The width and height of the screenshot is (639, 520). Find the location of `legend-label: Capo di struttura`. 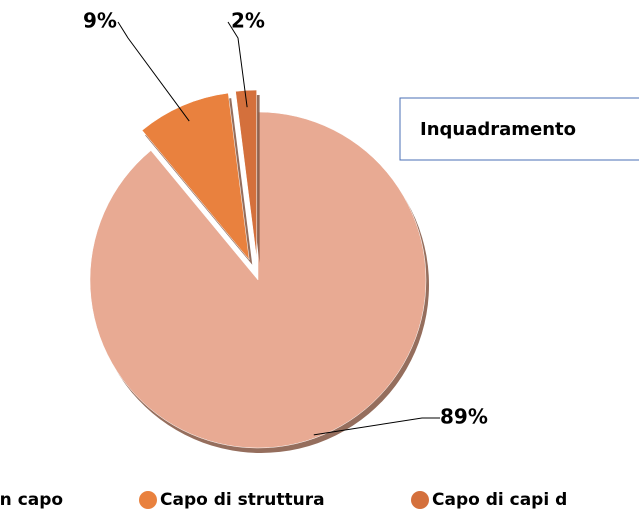

legend-label: Capo di struttura is located at coordinates (242, 500).